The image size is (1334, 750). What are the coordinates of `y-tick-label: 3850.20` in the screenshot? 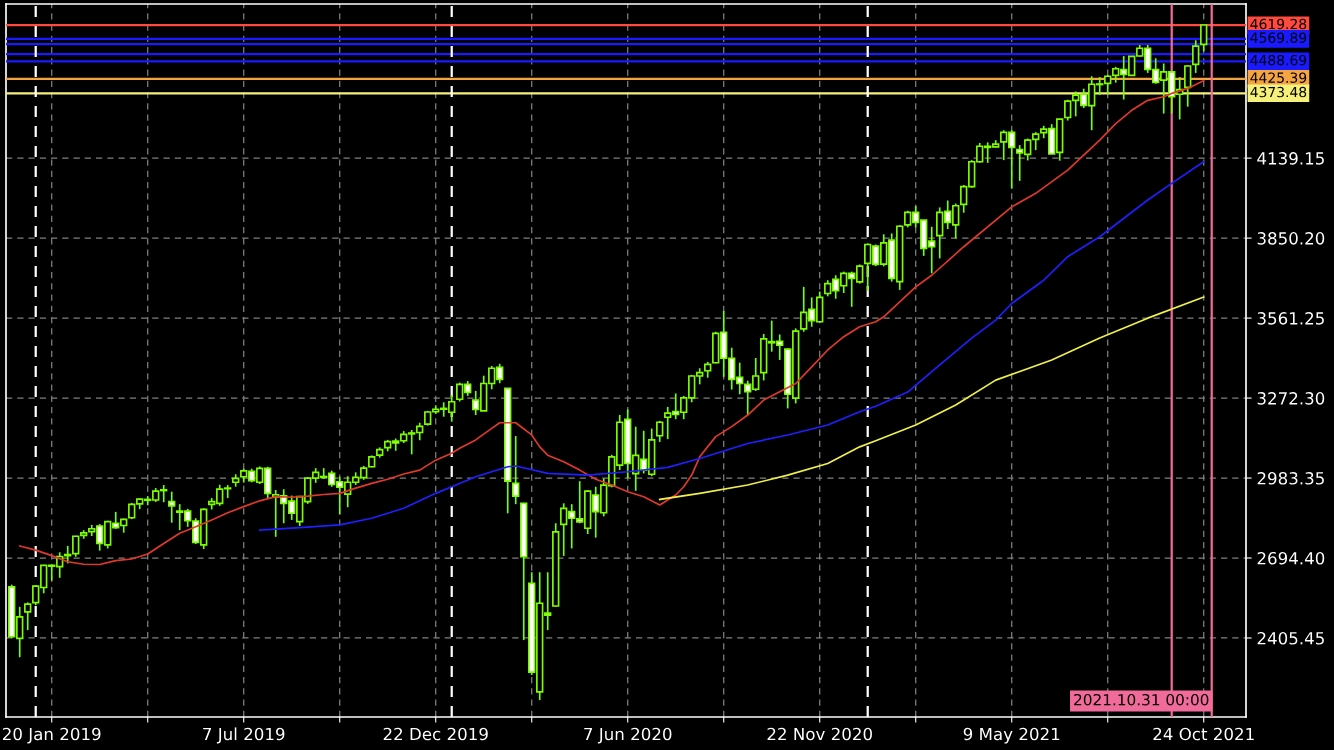 It's located at (1291, 238).